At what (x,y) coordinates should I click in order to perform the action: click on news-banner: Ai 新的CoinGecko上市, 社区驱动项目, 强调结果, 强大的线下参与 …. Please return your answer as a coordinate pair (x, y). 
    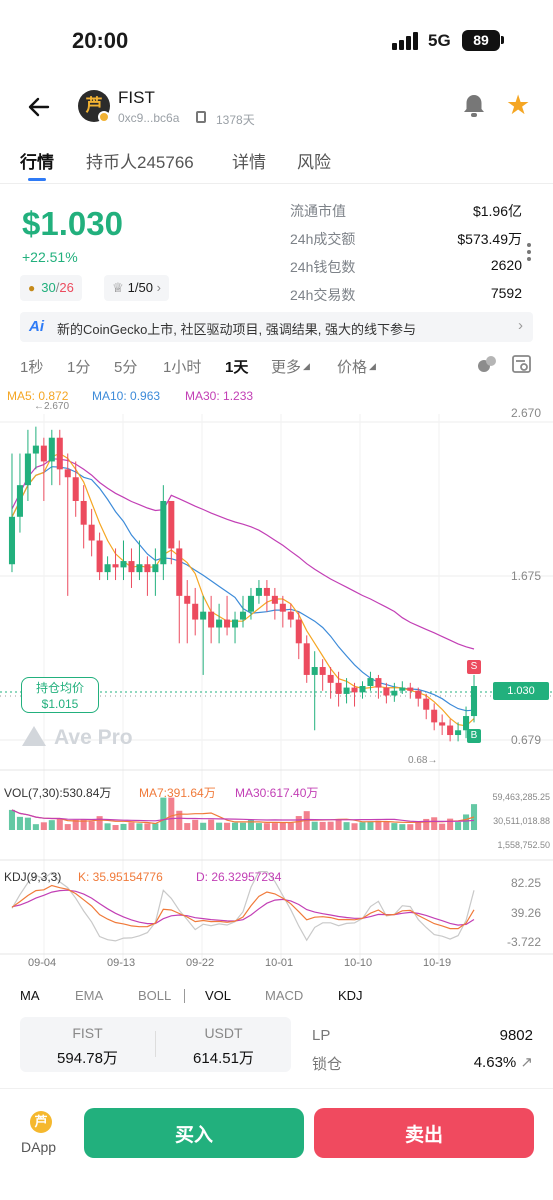
    Looking at the image, I should click on (276, 327).